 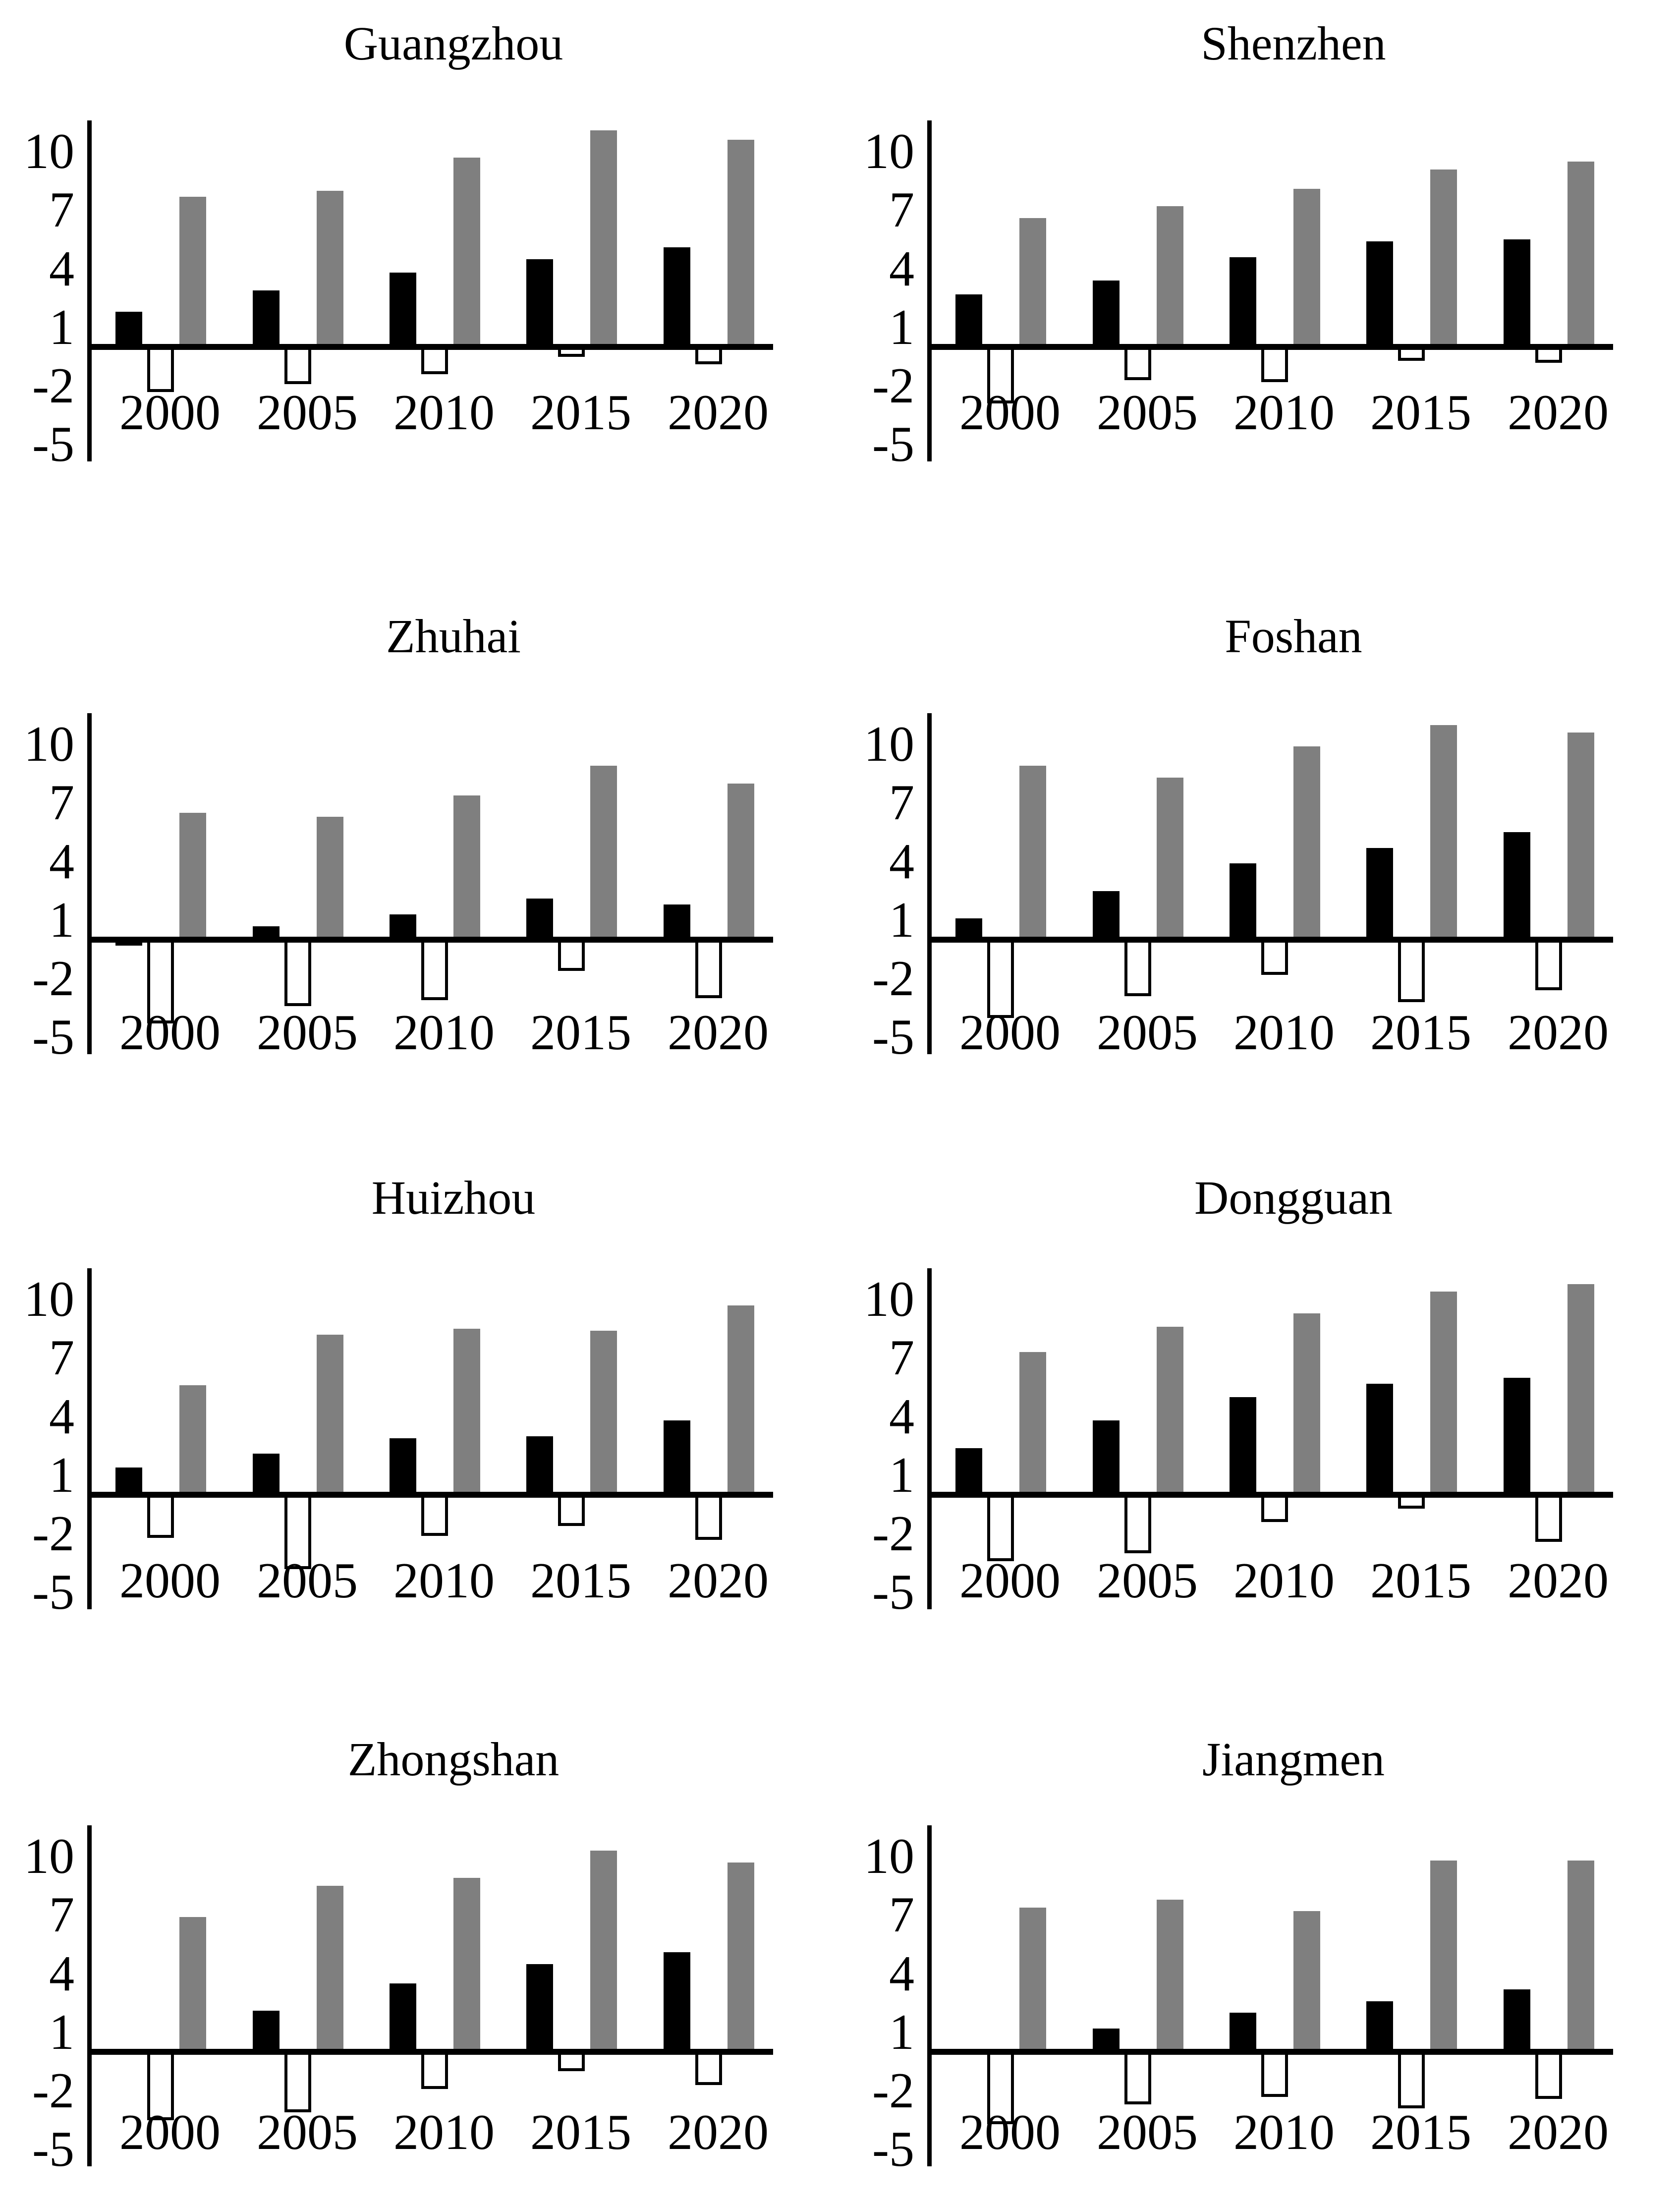 I want to click on chart-title-dongguan: Dongguan, so click(x=1293, y=1197).